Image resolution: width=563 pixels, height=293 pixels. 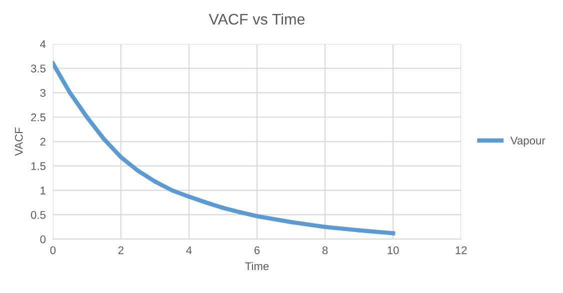 I want to click on y-tick-label: 0.5, so click(x=38, y=214).